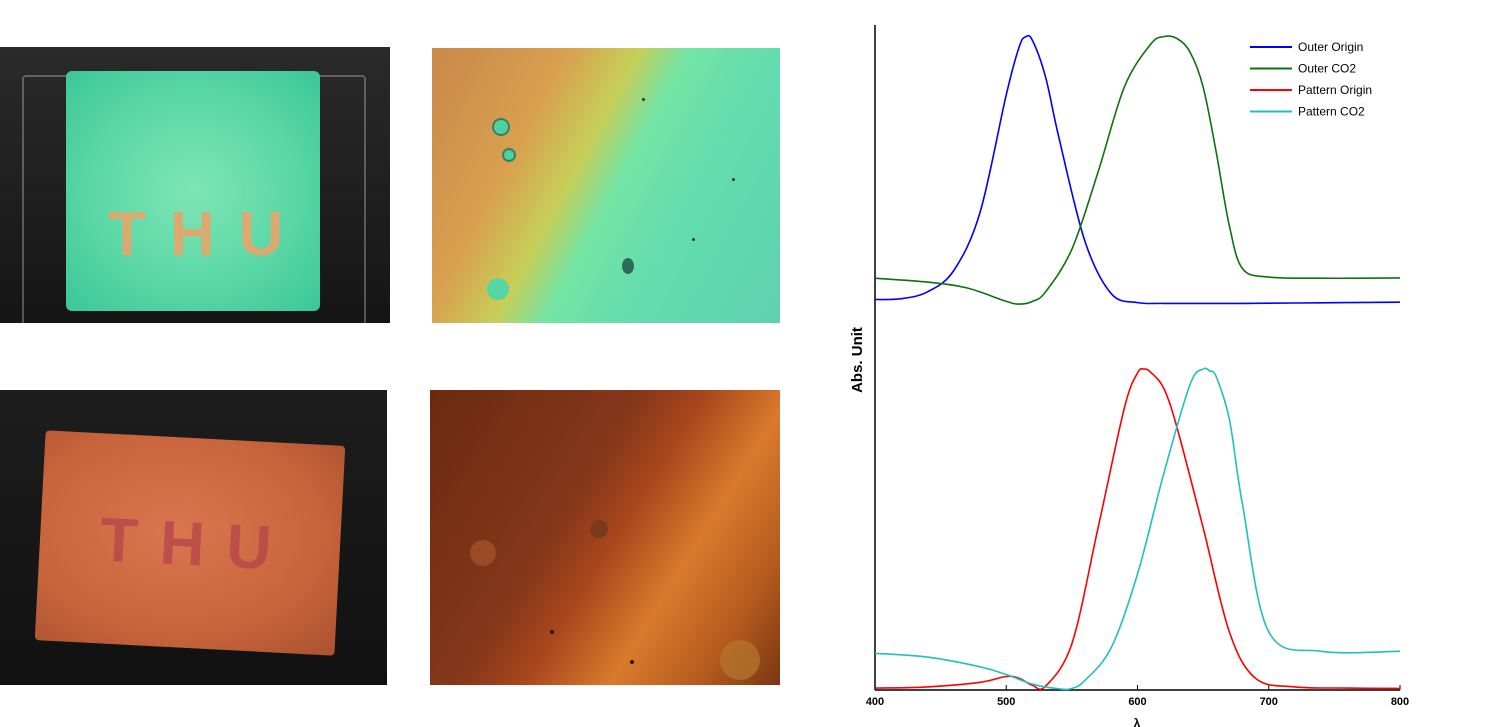 This screenshot has height=727, width=1500. Describe the element at coordinates (1400, 702) in the screenshot. I see `x-tick-label: 800` at that location.